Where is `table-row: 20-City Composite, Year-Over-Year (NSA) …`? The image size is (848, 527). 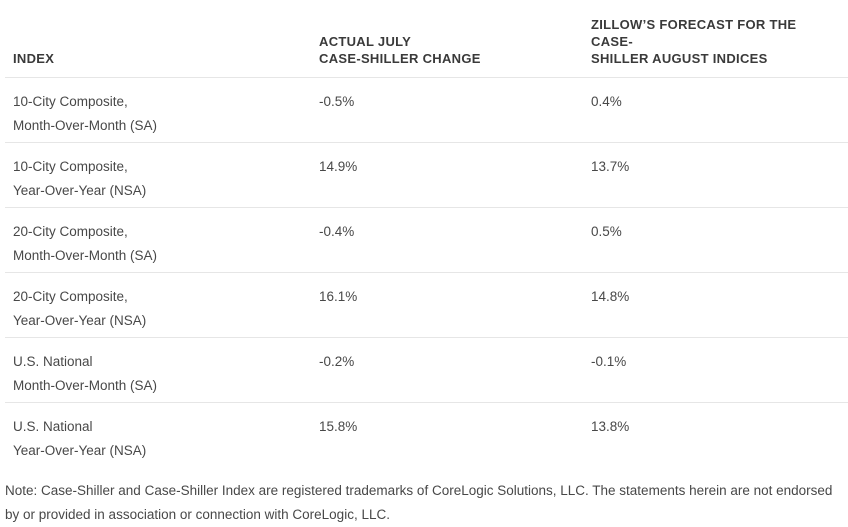
table-row: 20-City Composite, Year-Over-Year (NSA) … is located at coordinates (426, 305).